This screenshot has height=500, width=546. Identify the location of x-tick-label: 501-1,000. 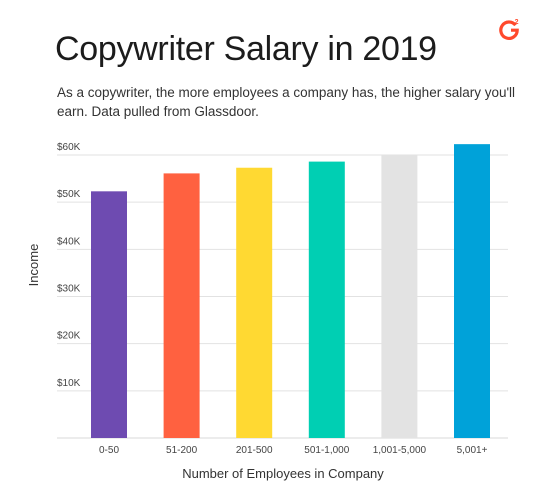
(326, 450).